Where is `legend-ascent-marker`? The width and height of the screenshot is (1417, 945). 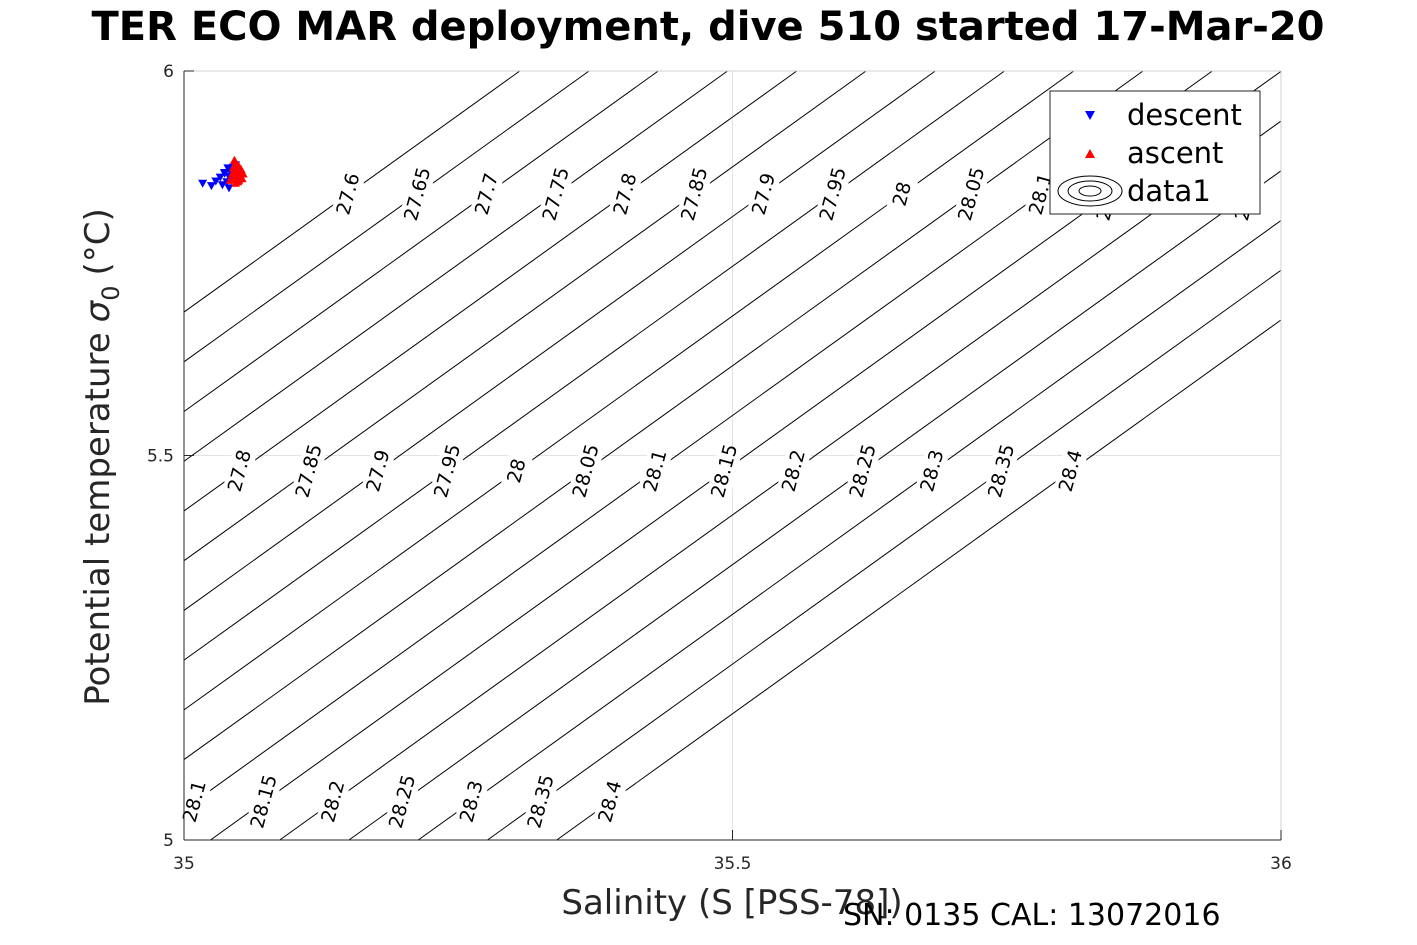
legend-ascent-marker is located at coordinates (1090, 153).